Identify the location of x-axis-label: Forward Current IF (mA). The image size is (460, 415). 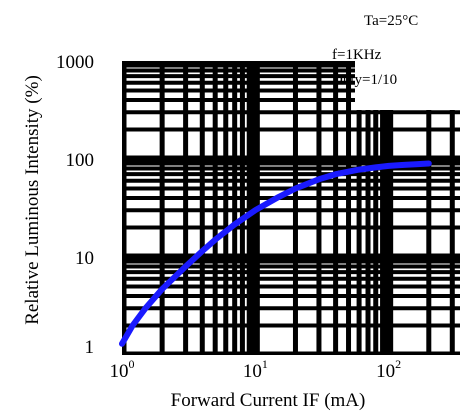
(268, 400).